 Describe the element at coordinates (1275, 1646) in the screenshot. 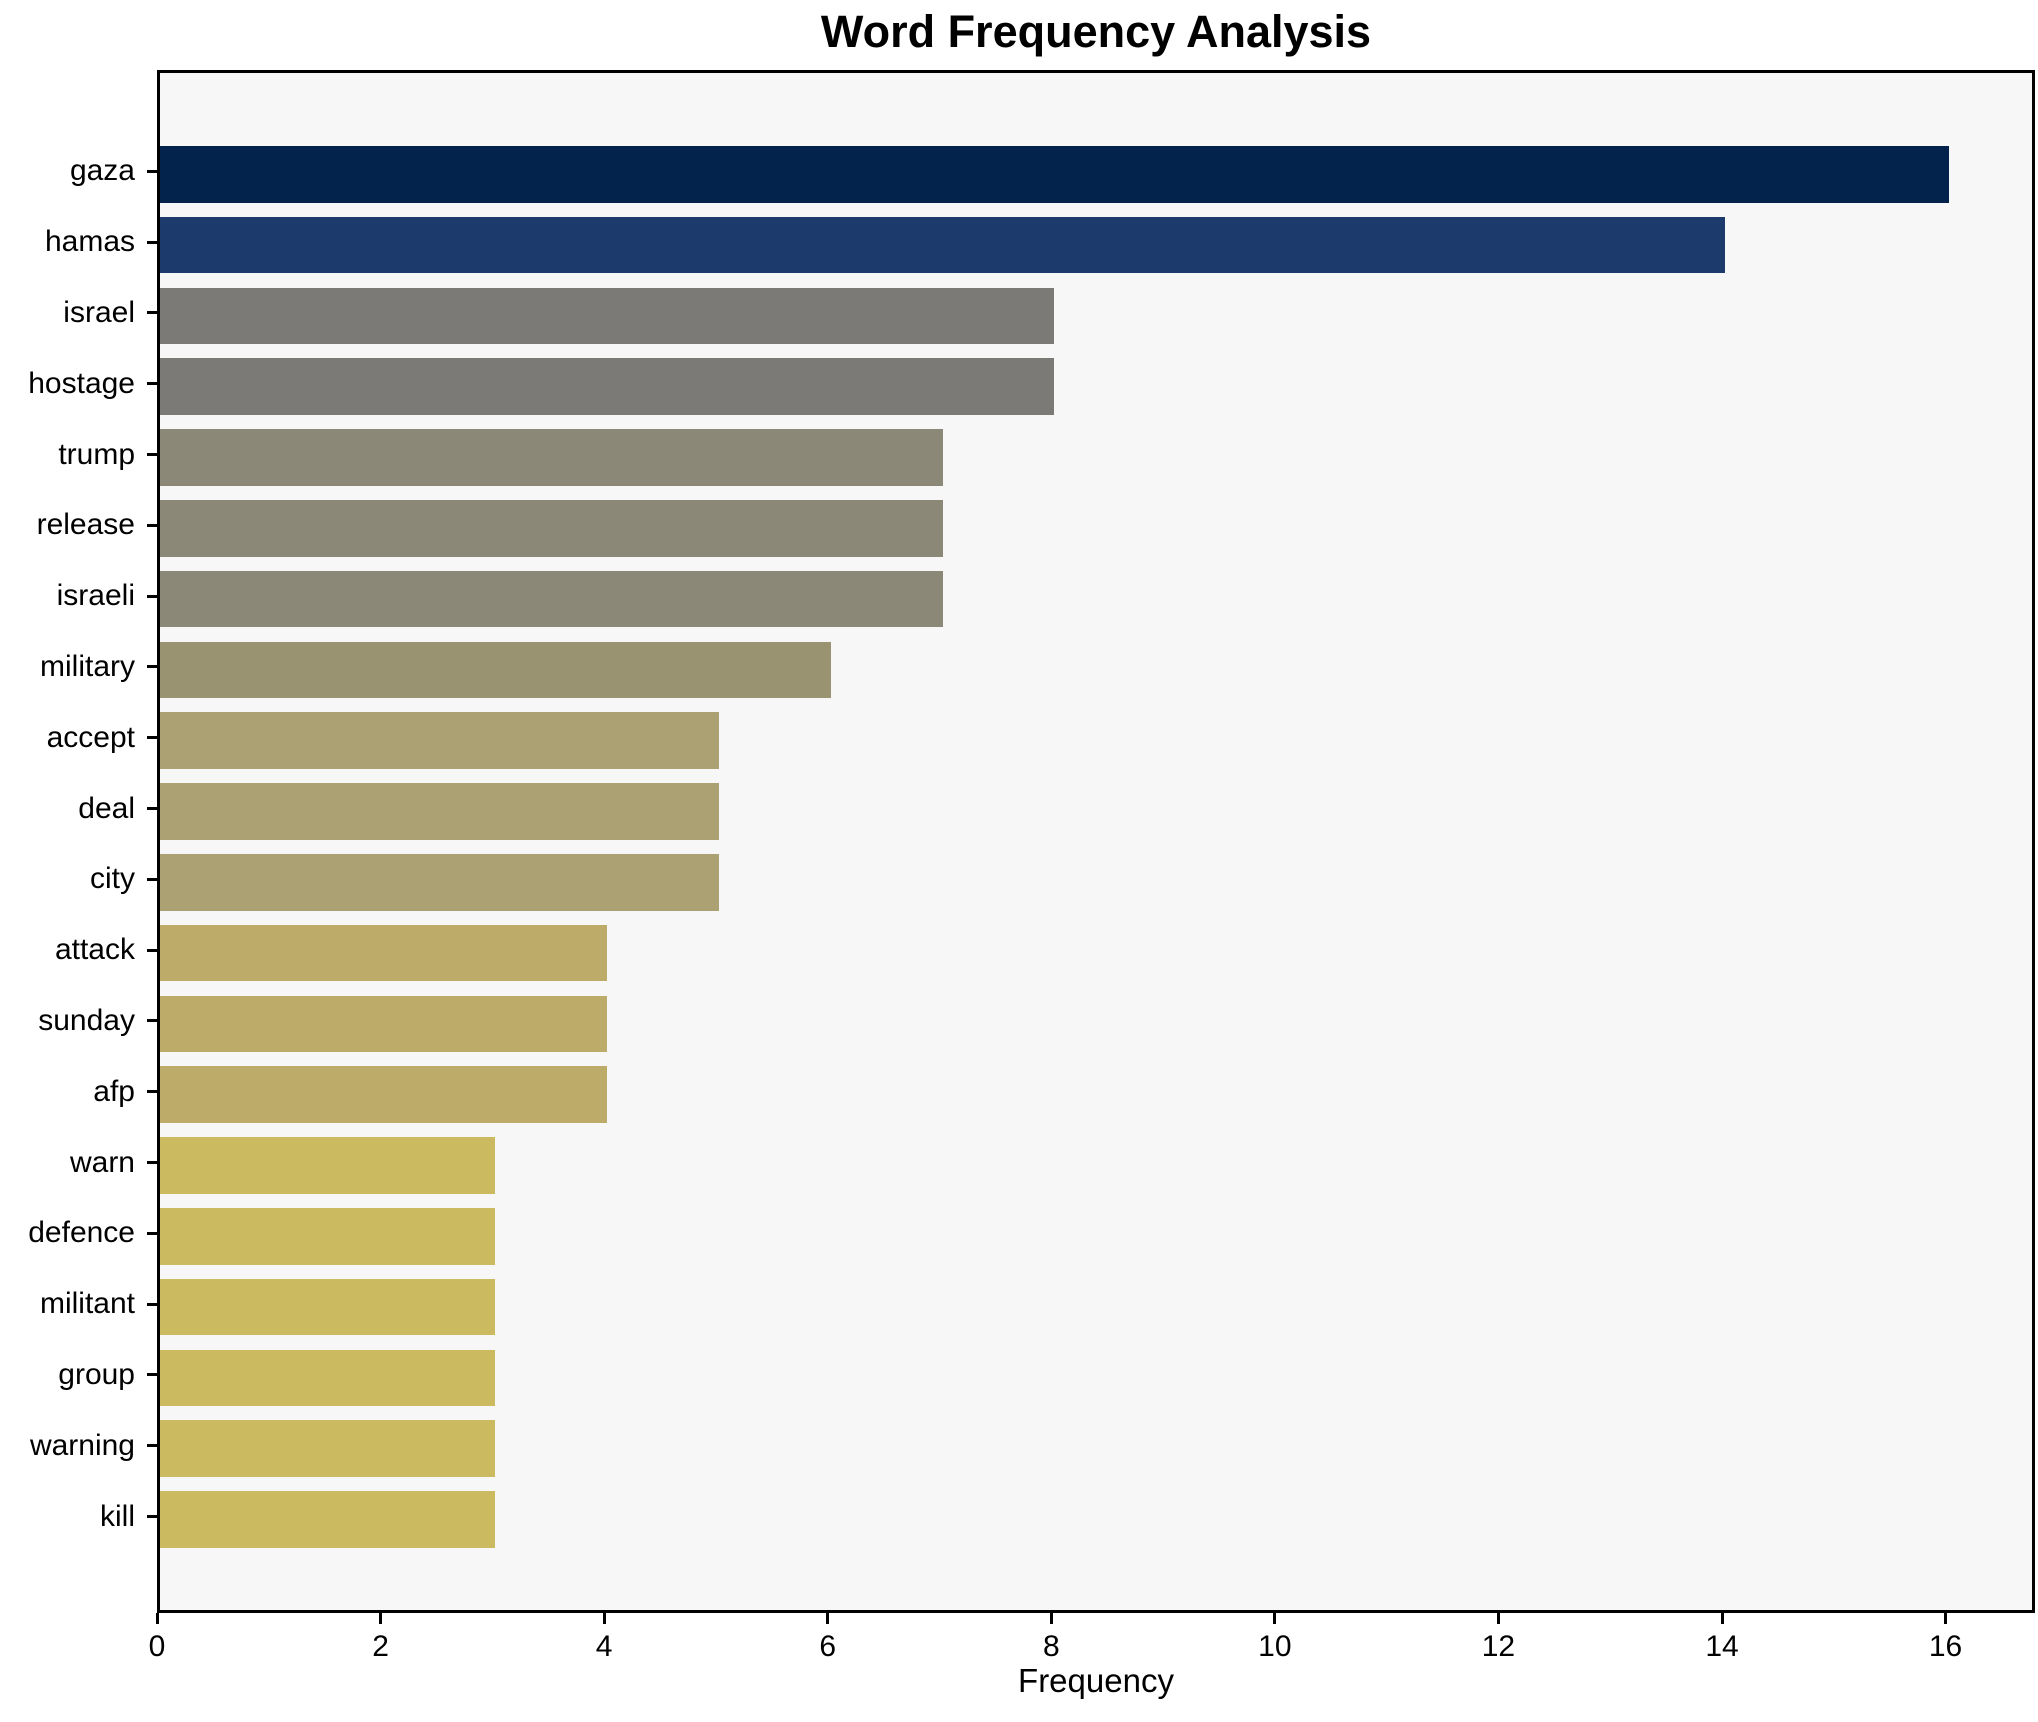

I see `x-tick-label-10: 10` at that location.